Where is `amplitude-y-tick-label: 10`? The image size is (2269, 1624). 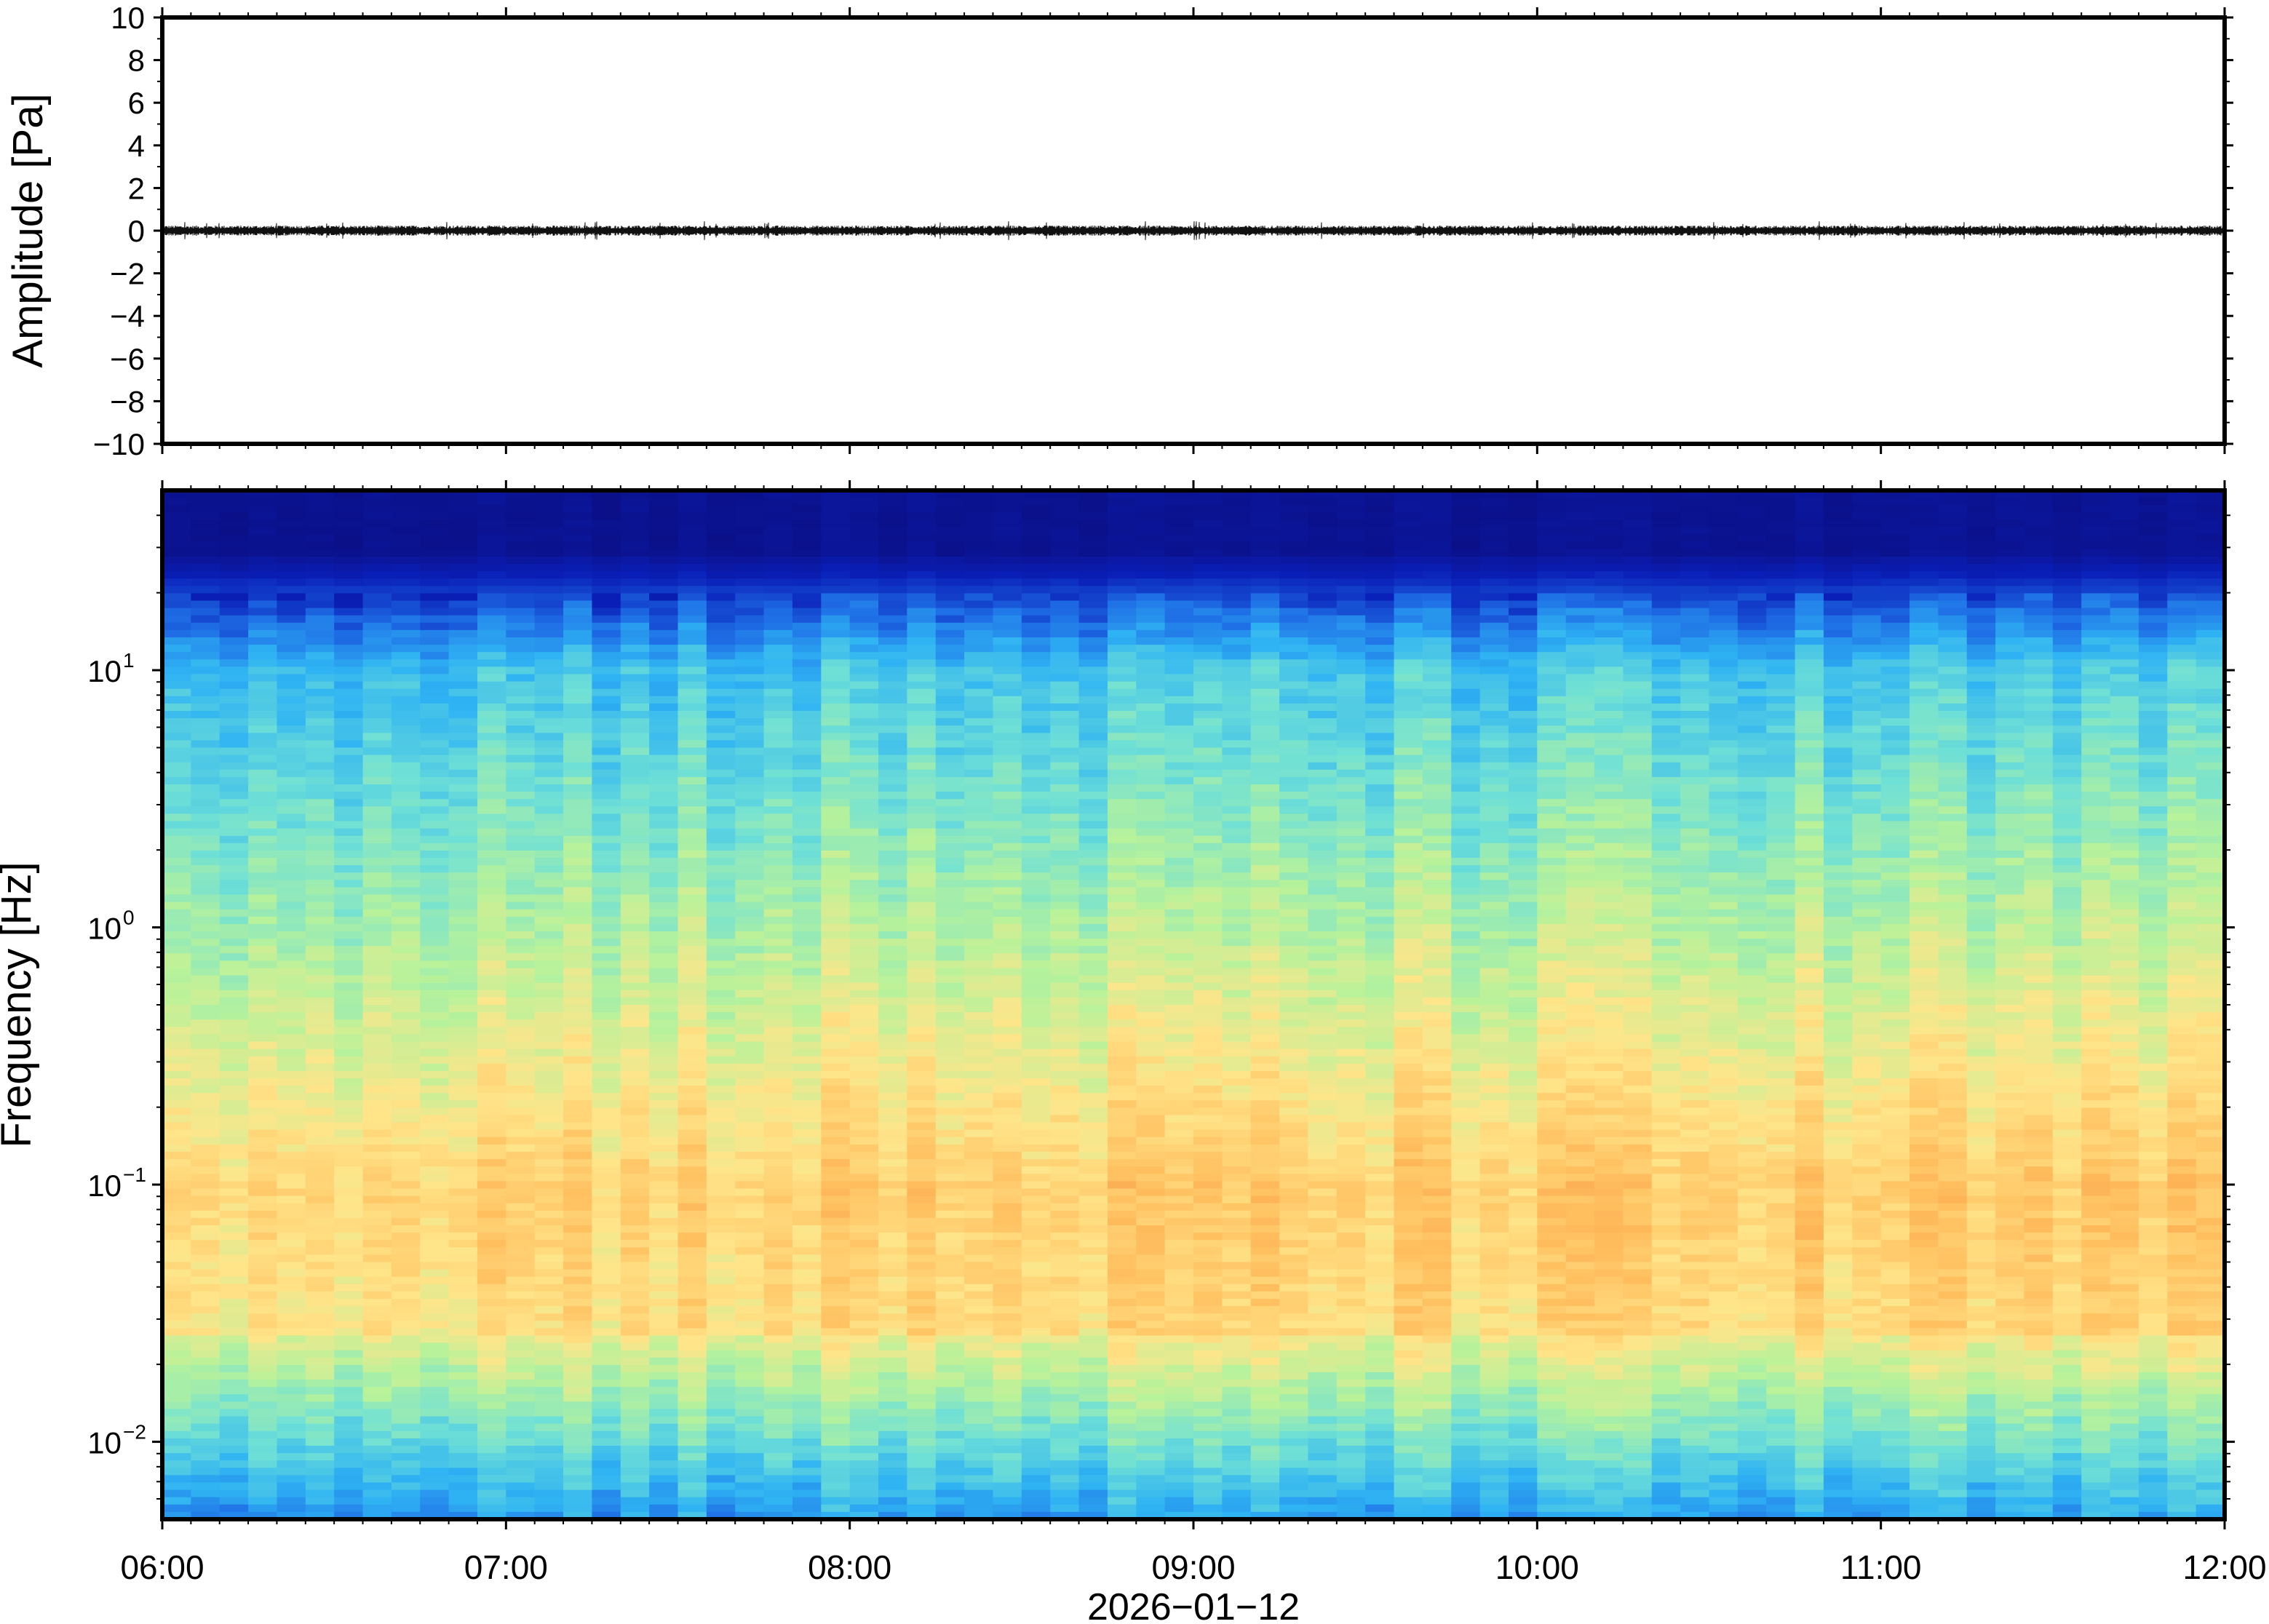 amplitude-y-tick-label: 10 is located at coordinates (128, 18).